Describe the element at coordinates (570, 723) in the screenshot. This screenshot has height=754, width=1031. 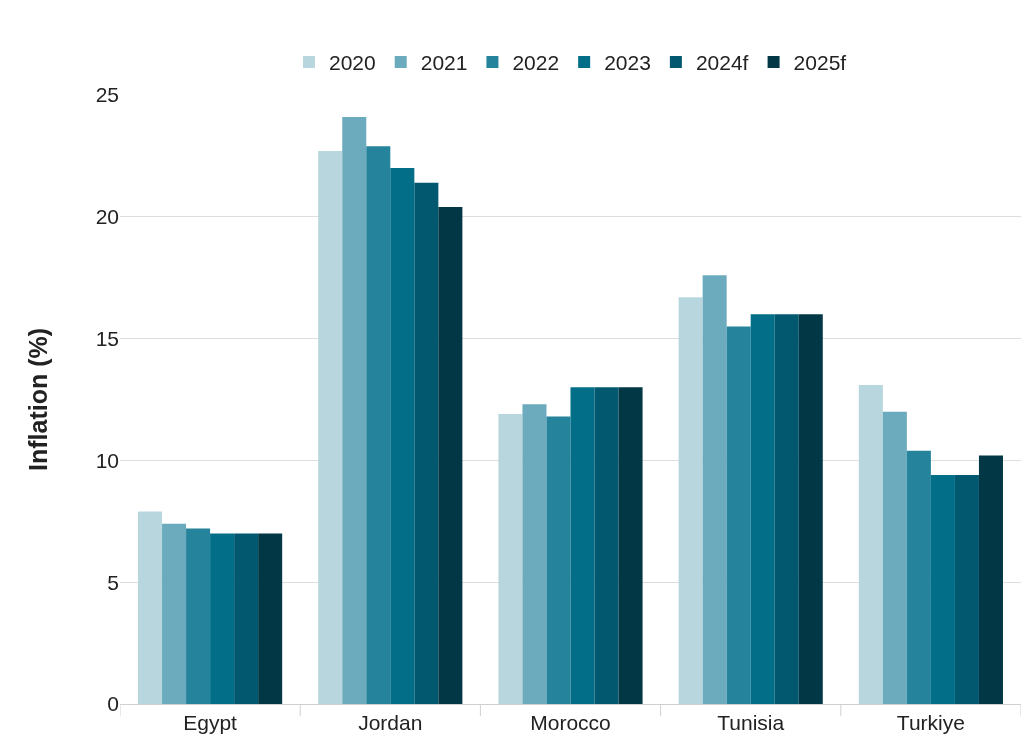
I see `x-tick-label: Morocco` at that location.